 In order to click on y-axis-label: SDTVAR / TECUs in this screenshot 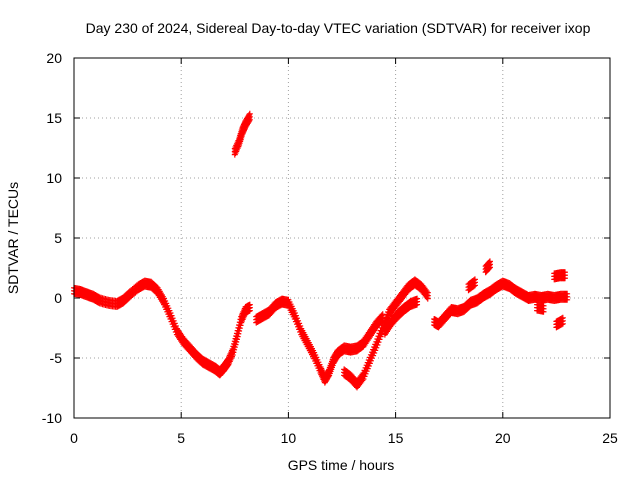, I will do `click(13, 238)`.